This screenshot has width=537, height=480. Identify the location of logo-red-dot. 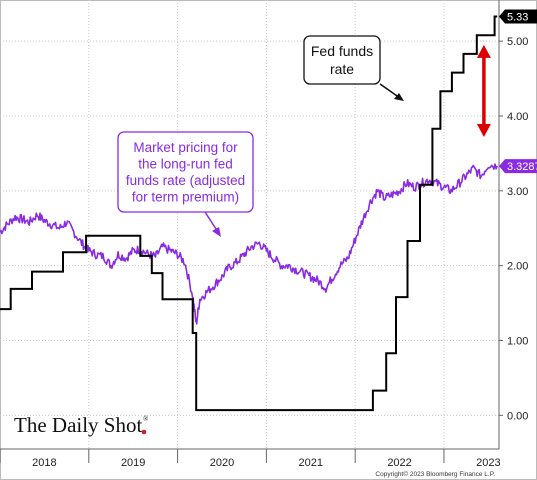
(144, 432).